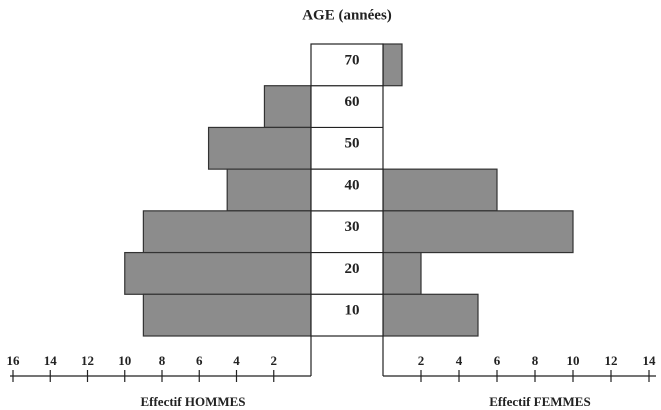 The width and height of the screenshot is (661, 410). Describe the element at coordinates (352, 144) in the screenshot. I see `age-label: 50` at that location.